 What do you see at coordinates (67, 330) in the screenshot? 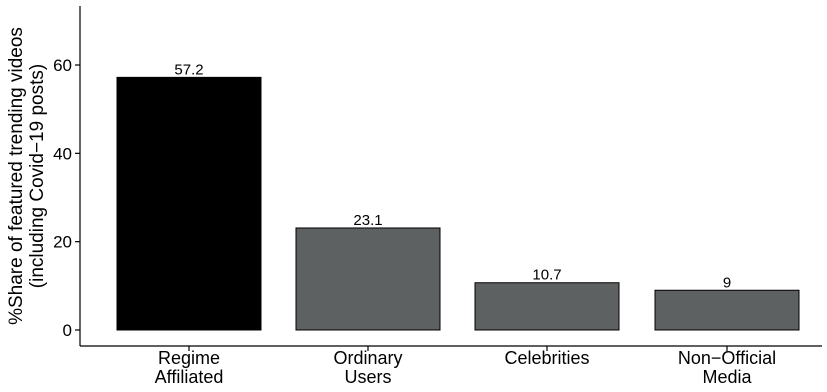
I see `y-tick-label: 0` at bounding box center [67, 330].